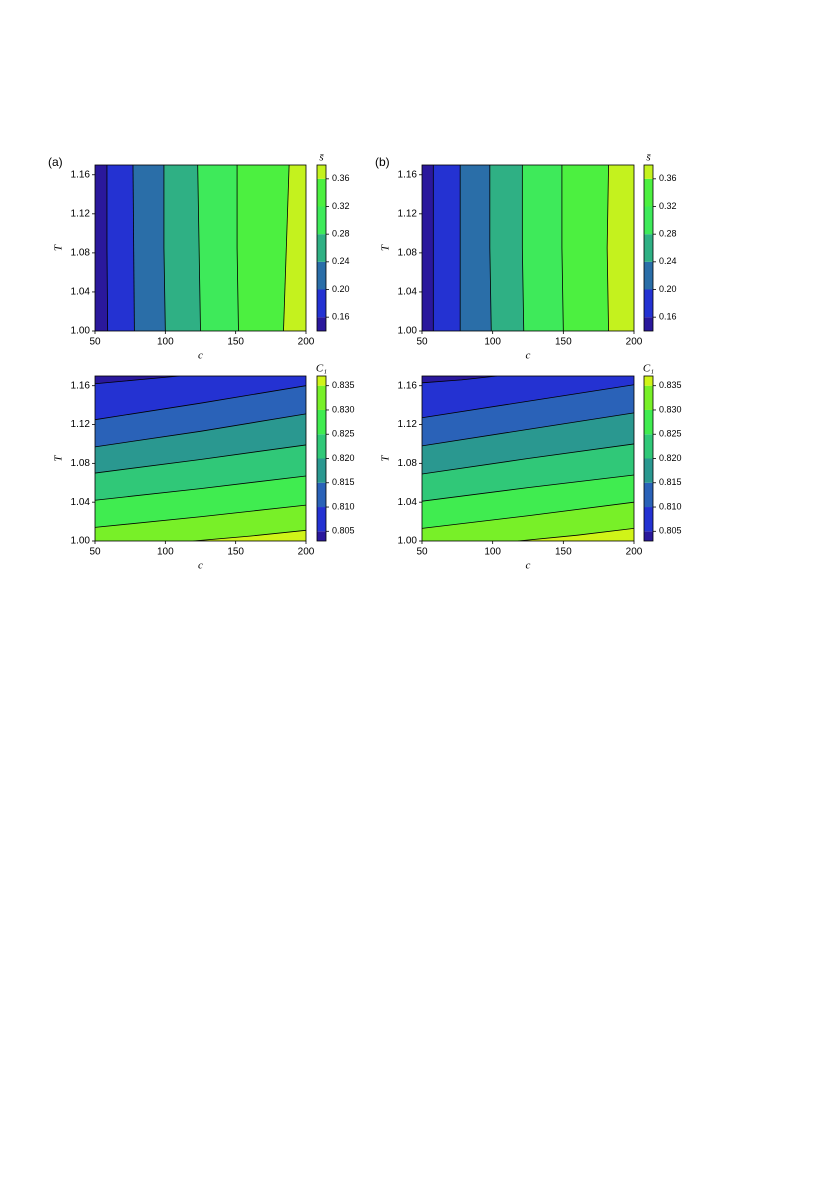 The width and height of the screenshot is (830, 1179). Describe the element at coordinates (341, 317) in the screenshot. I see `colorbar-tick-label: 0.16` at that location.